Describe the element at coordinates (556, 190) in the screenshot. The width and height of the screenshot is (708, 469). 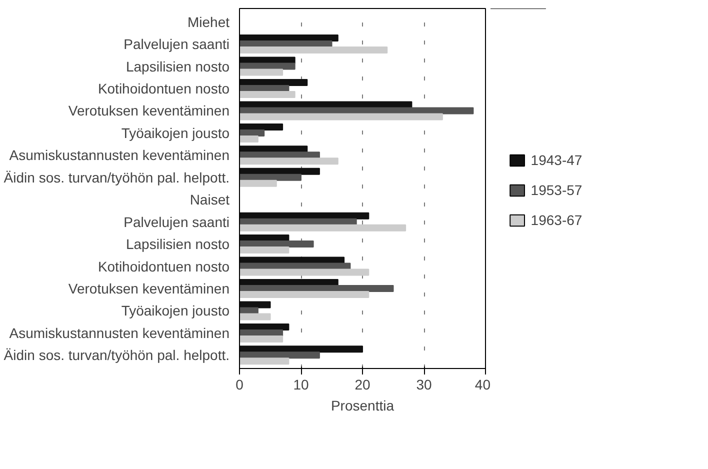
I see `legend-label: 1953-57` at that location.